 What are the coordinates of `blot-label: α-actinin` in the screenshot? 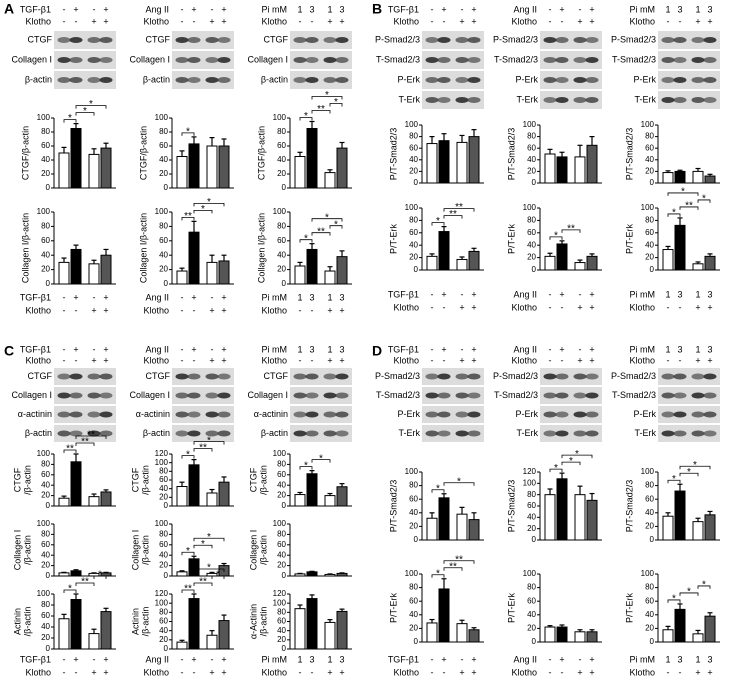 It's located at (153, 414).